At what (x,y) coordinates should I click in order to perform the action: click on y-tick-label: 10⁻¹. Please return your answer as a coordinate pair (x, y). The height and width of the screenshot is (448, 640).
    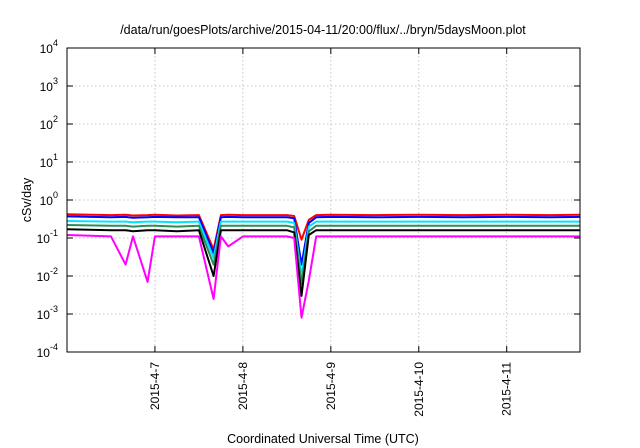
    Looking at the image, I should click on (47, 237).